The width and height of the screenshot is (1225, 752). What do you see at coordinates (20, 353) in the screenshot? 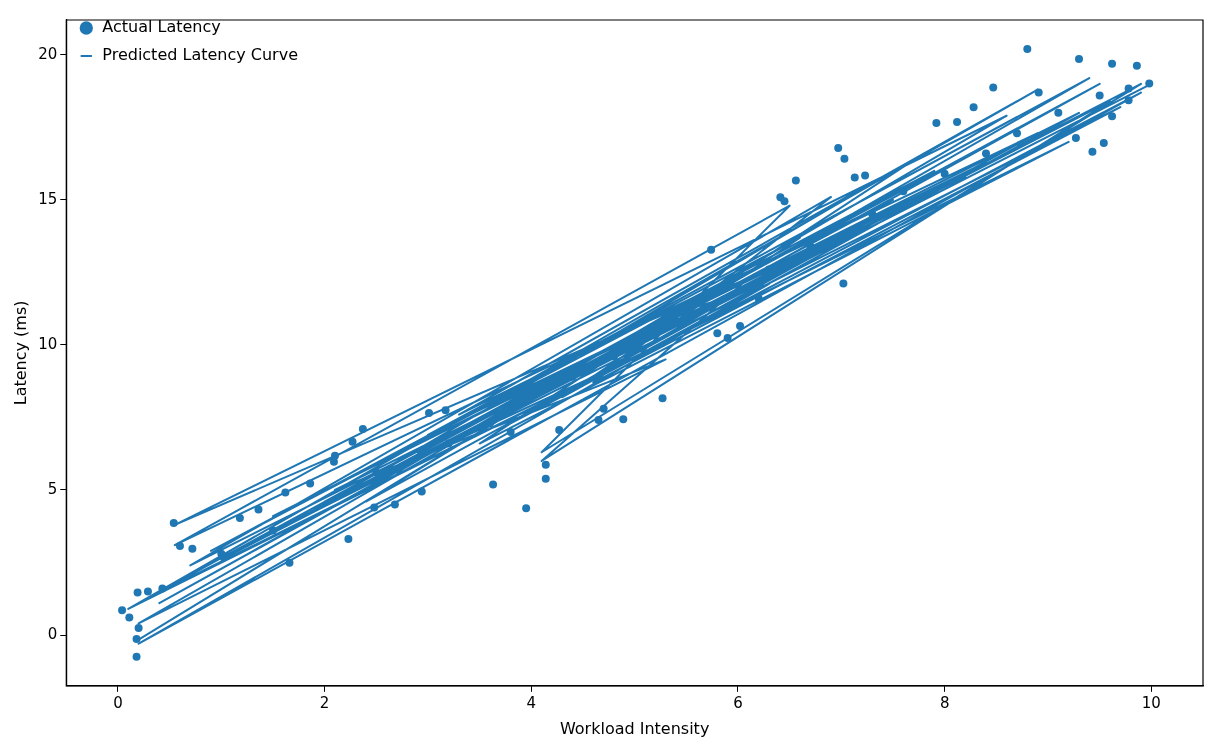
I see `y-axis-title: Latency (ms)` at bounding box center [20, 353].